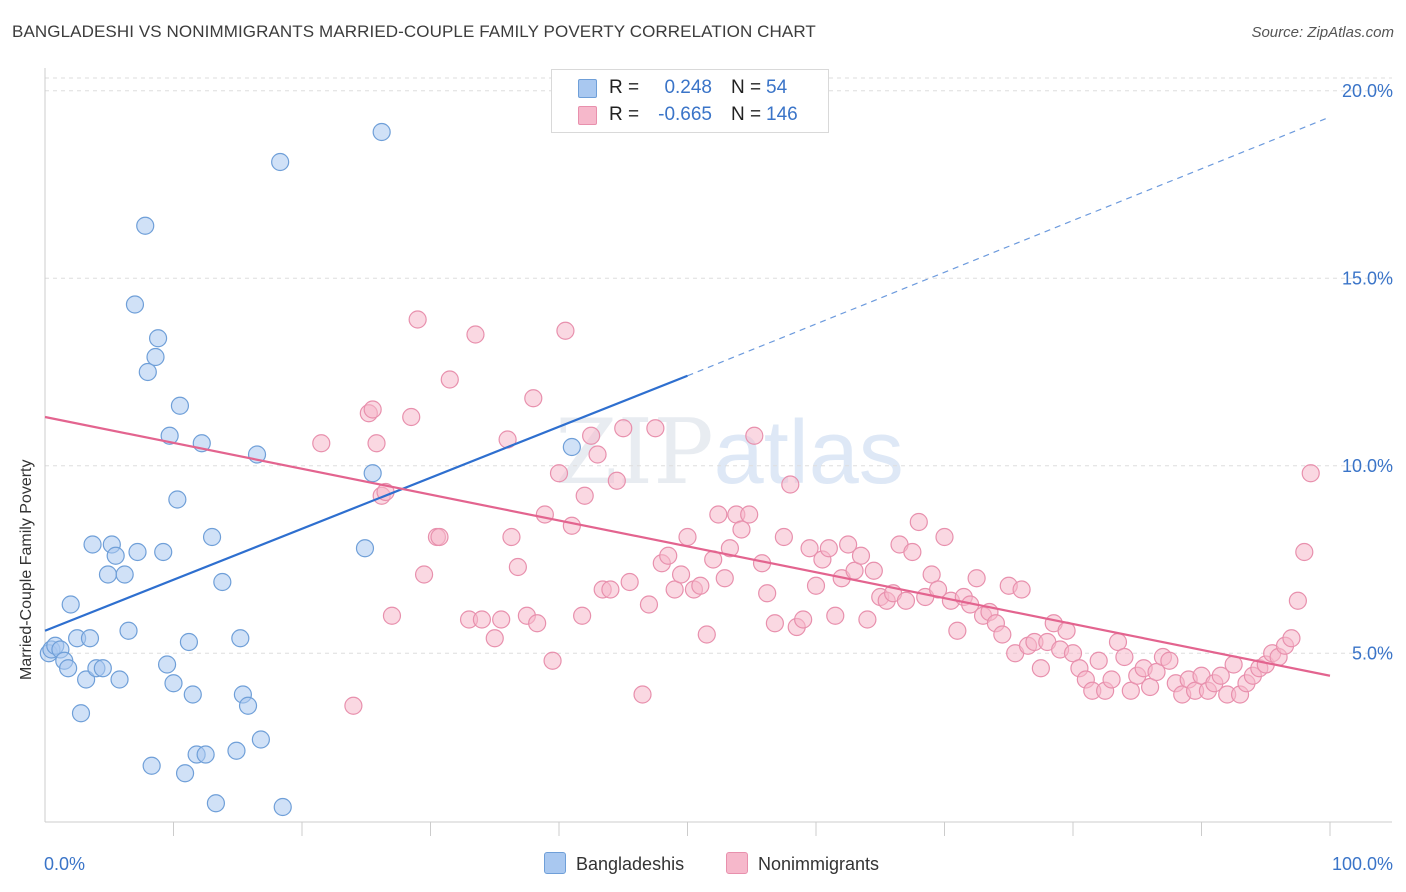  I want to click on legend-item-bangladeshis: Bangladeshis, so click(614, 863).